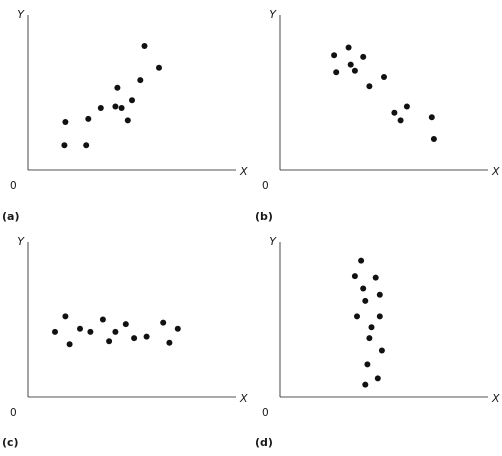 The height and width of the screenshot is (456, 502). I want to click on origin-label-b: 0, so click(265, 186).